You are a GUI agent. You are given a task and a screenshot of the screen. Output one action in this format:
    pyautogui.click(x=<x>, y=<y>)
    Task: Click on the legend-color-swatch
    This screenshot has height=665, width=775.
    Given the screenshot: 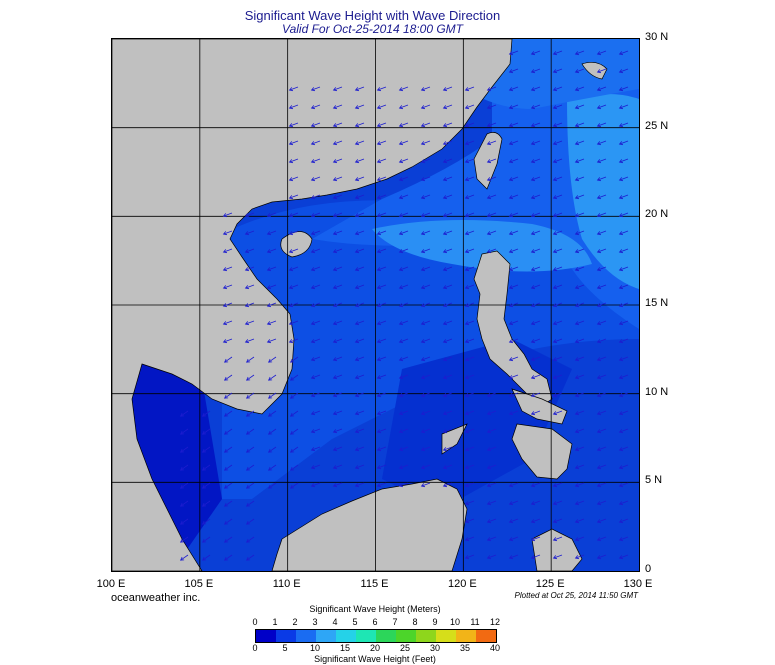 What is the action you would take?
    pyautogui.click(x=446, y=636)
    